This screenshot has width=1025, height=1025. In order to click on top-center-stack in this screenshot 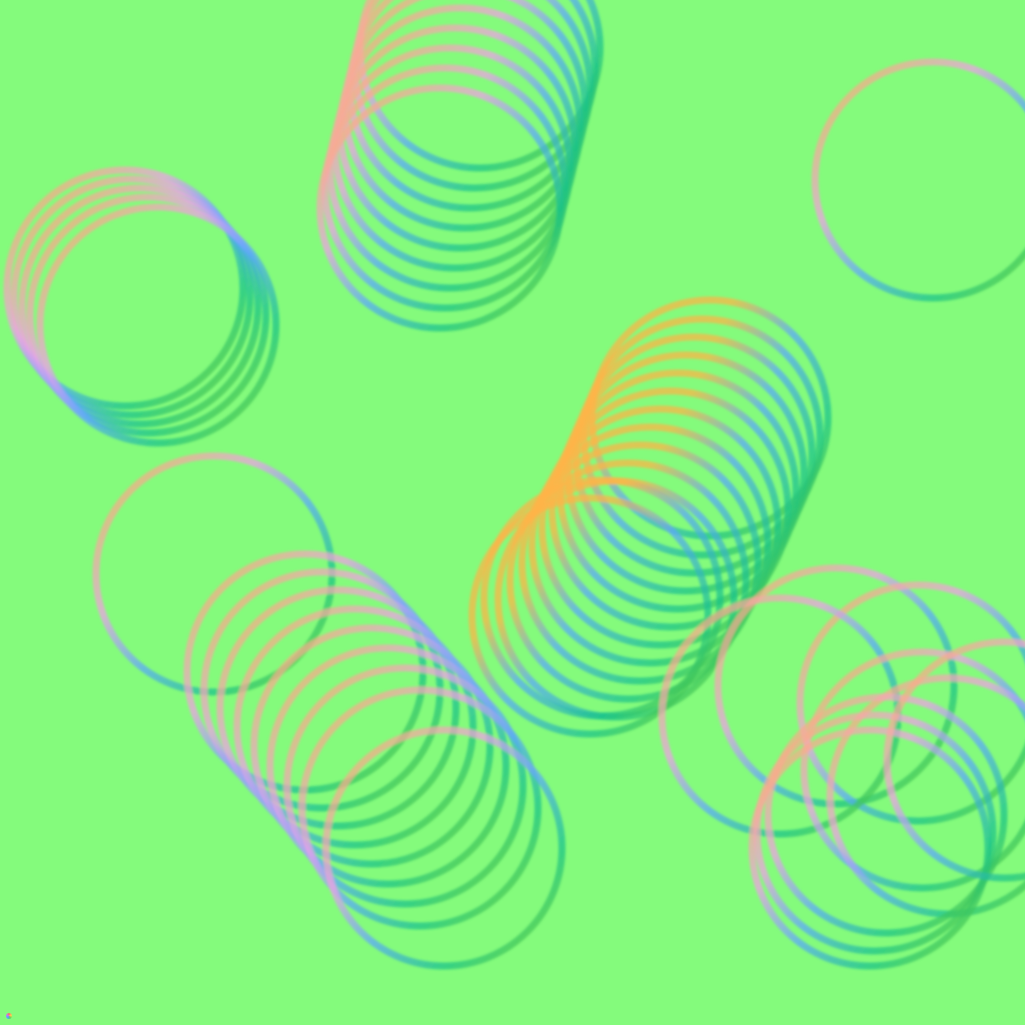, I will do `click(460, 166)`.